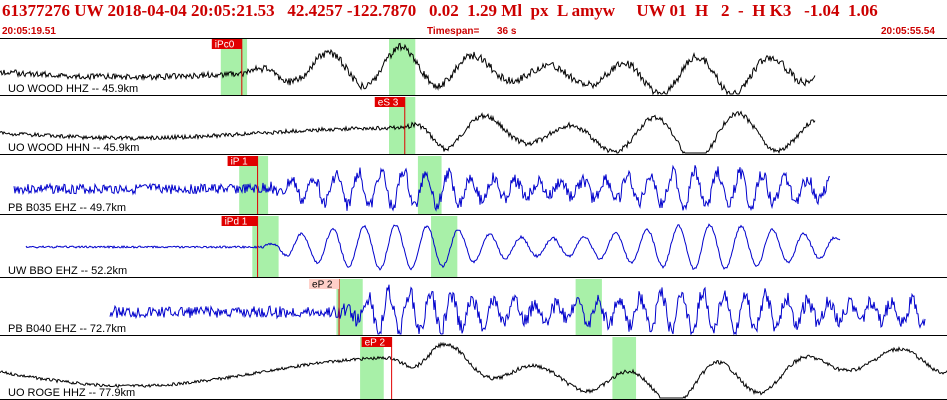  I want to click on trace-row: iP 1 PB B035 EHZ -- 49.7km, so click(473, 185).